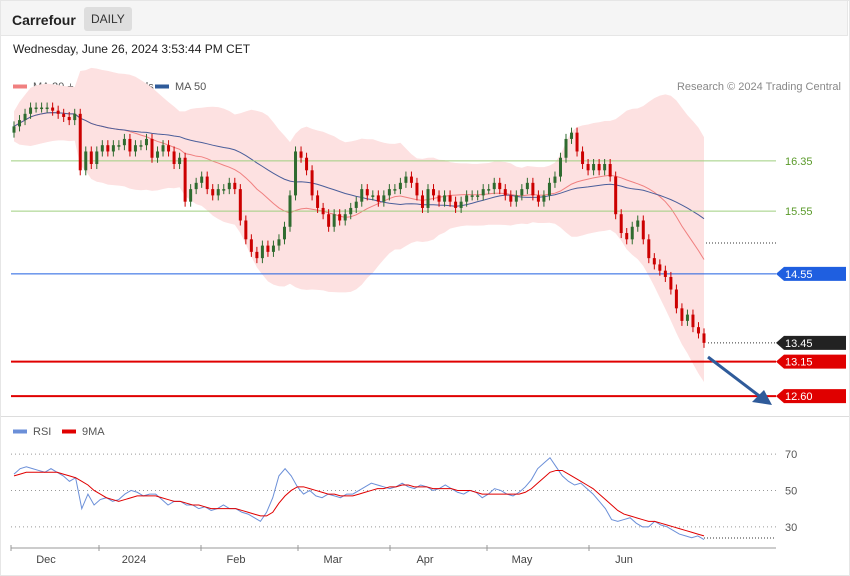  What do you see at coordinates (624, 560) in the screenshot?
I see `x-tick-label: Jun` at bounding box center [624, 560].